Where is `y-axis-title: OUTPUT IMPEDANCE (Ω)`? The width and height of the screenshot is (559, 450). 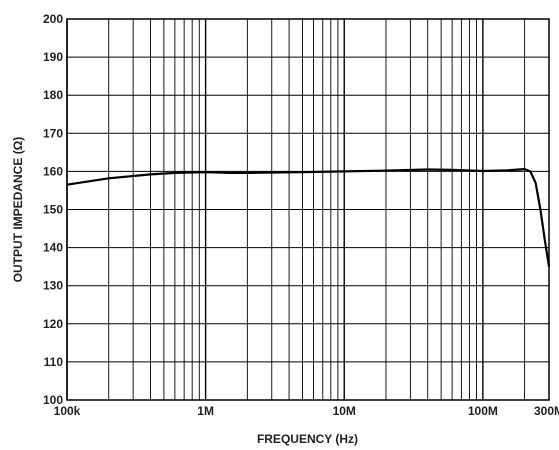
y-axis-title: OUTPUT IMPEDANCE (Ω) is located at coordinates (18, 210).